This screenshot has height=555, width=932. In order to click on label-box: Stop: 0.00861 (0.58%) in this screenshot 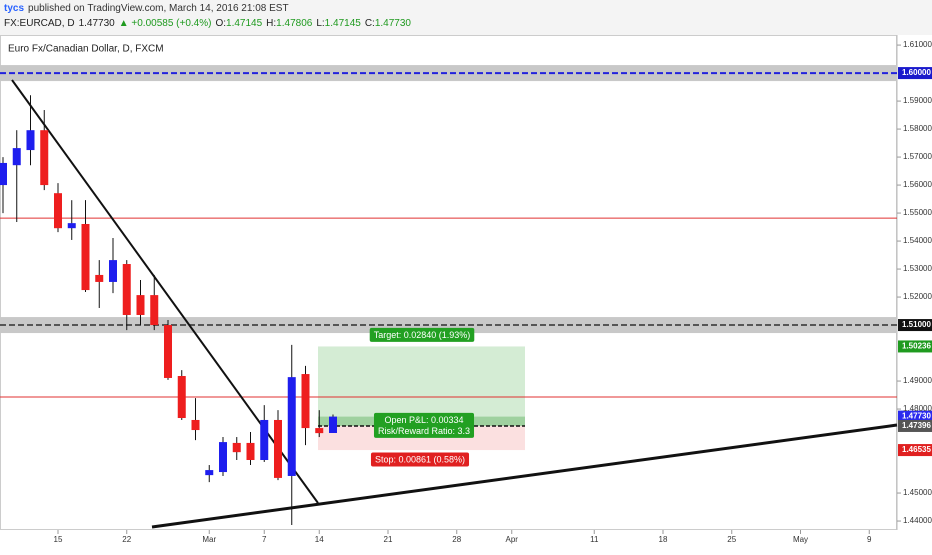, I will do `click(420, 459)`.